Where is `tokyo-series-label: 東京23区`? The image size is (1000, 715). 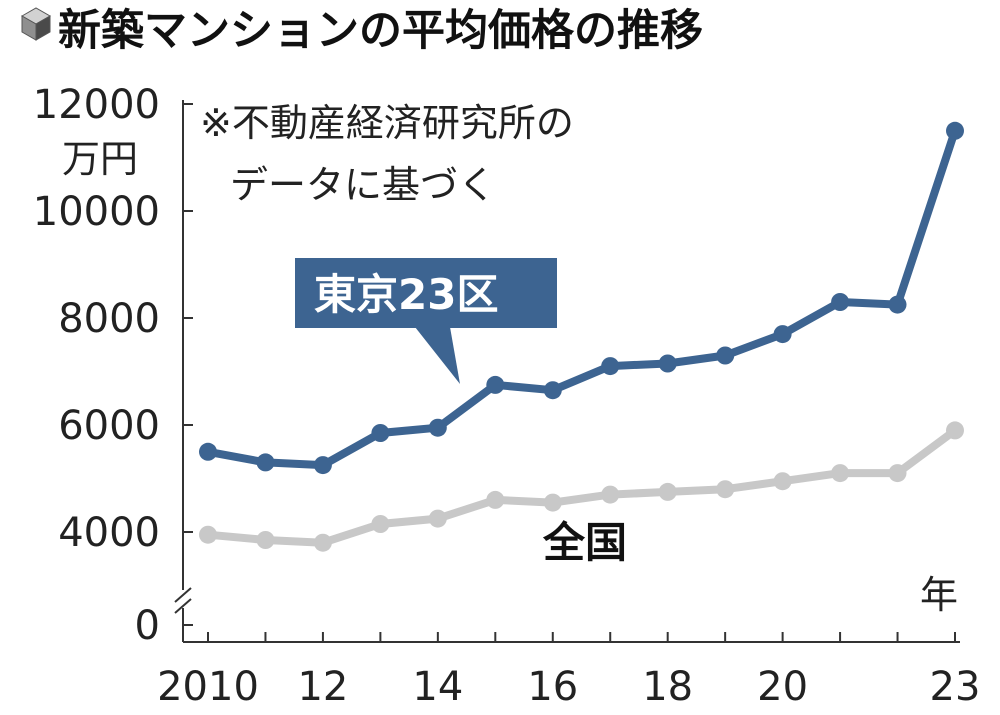
tokyo-series-label: 東京23区 is located at coordinates (406, 294).